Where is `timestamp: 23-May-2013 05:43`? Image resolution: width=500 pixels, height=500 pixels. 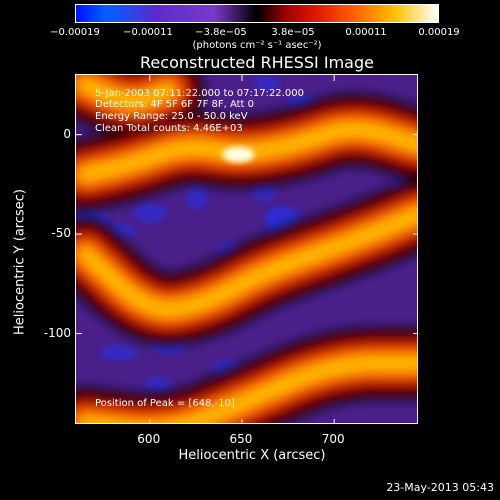
timestamp: 23-May-2013 05:43 is located at coordinates (440, 487).